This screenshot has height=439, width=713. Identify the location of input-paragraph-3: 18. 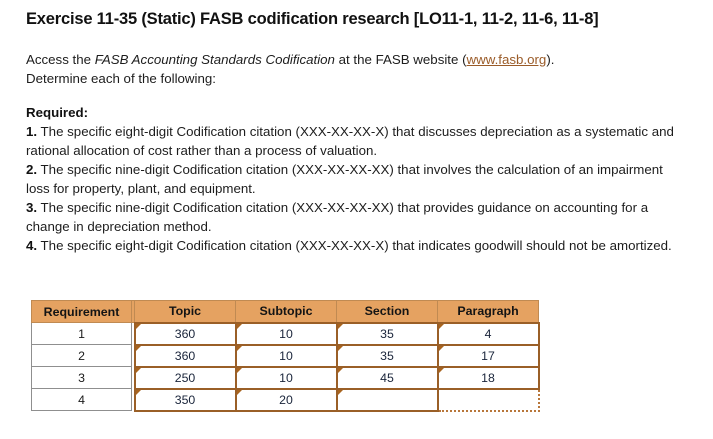
(488, 377).